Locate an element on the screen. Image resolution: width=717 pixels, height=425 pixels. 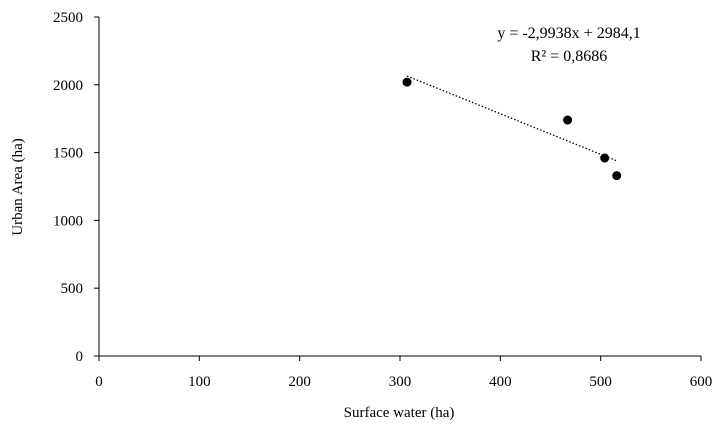
x-tick-label: 500 is located at coordinates (600, 382).